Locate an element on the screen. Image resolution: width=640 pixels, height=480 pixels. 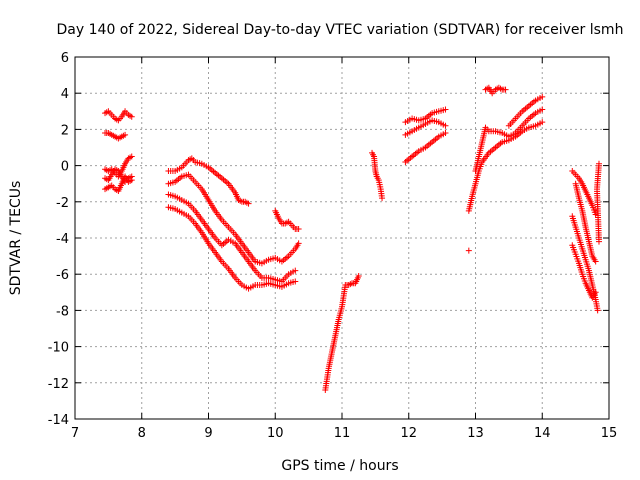
x-tick-label: 15 is located at coordinates (609, 433).